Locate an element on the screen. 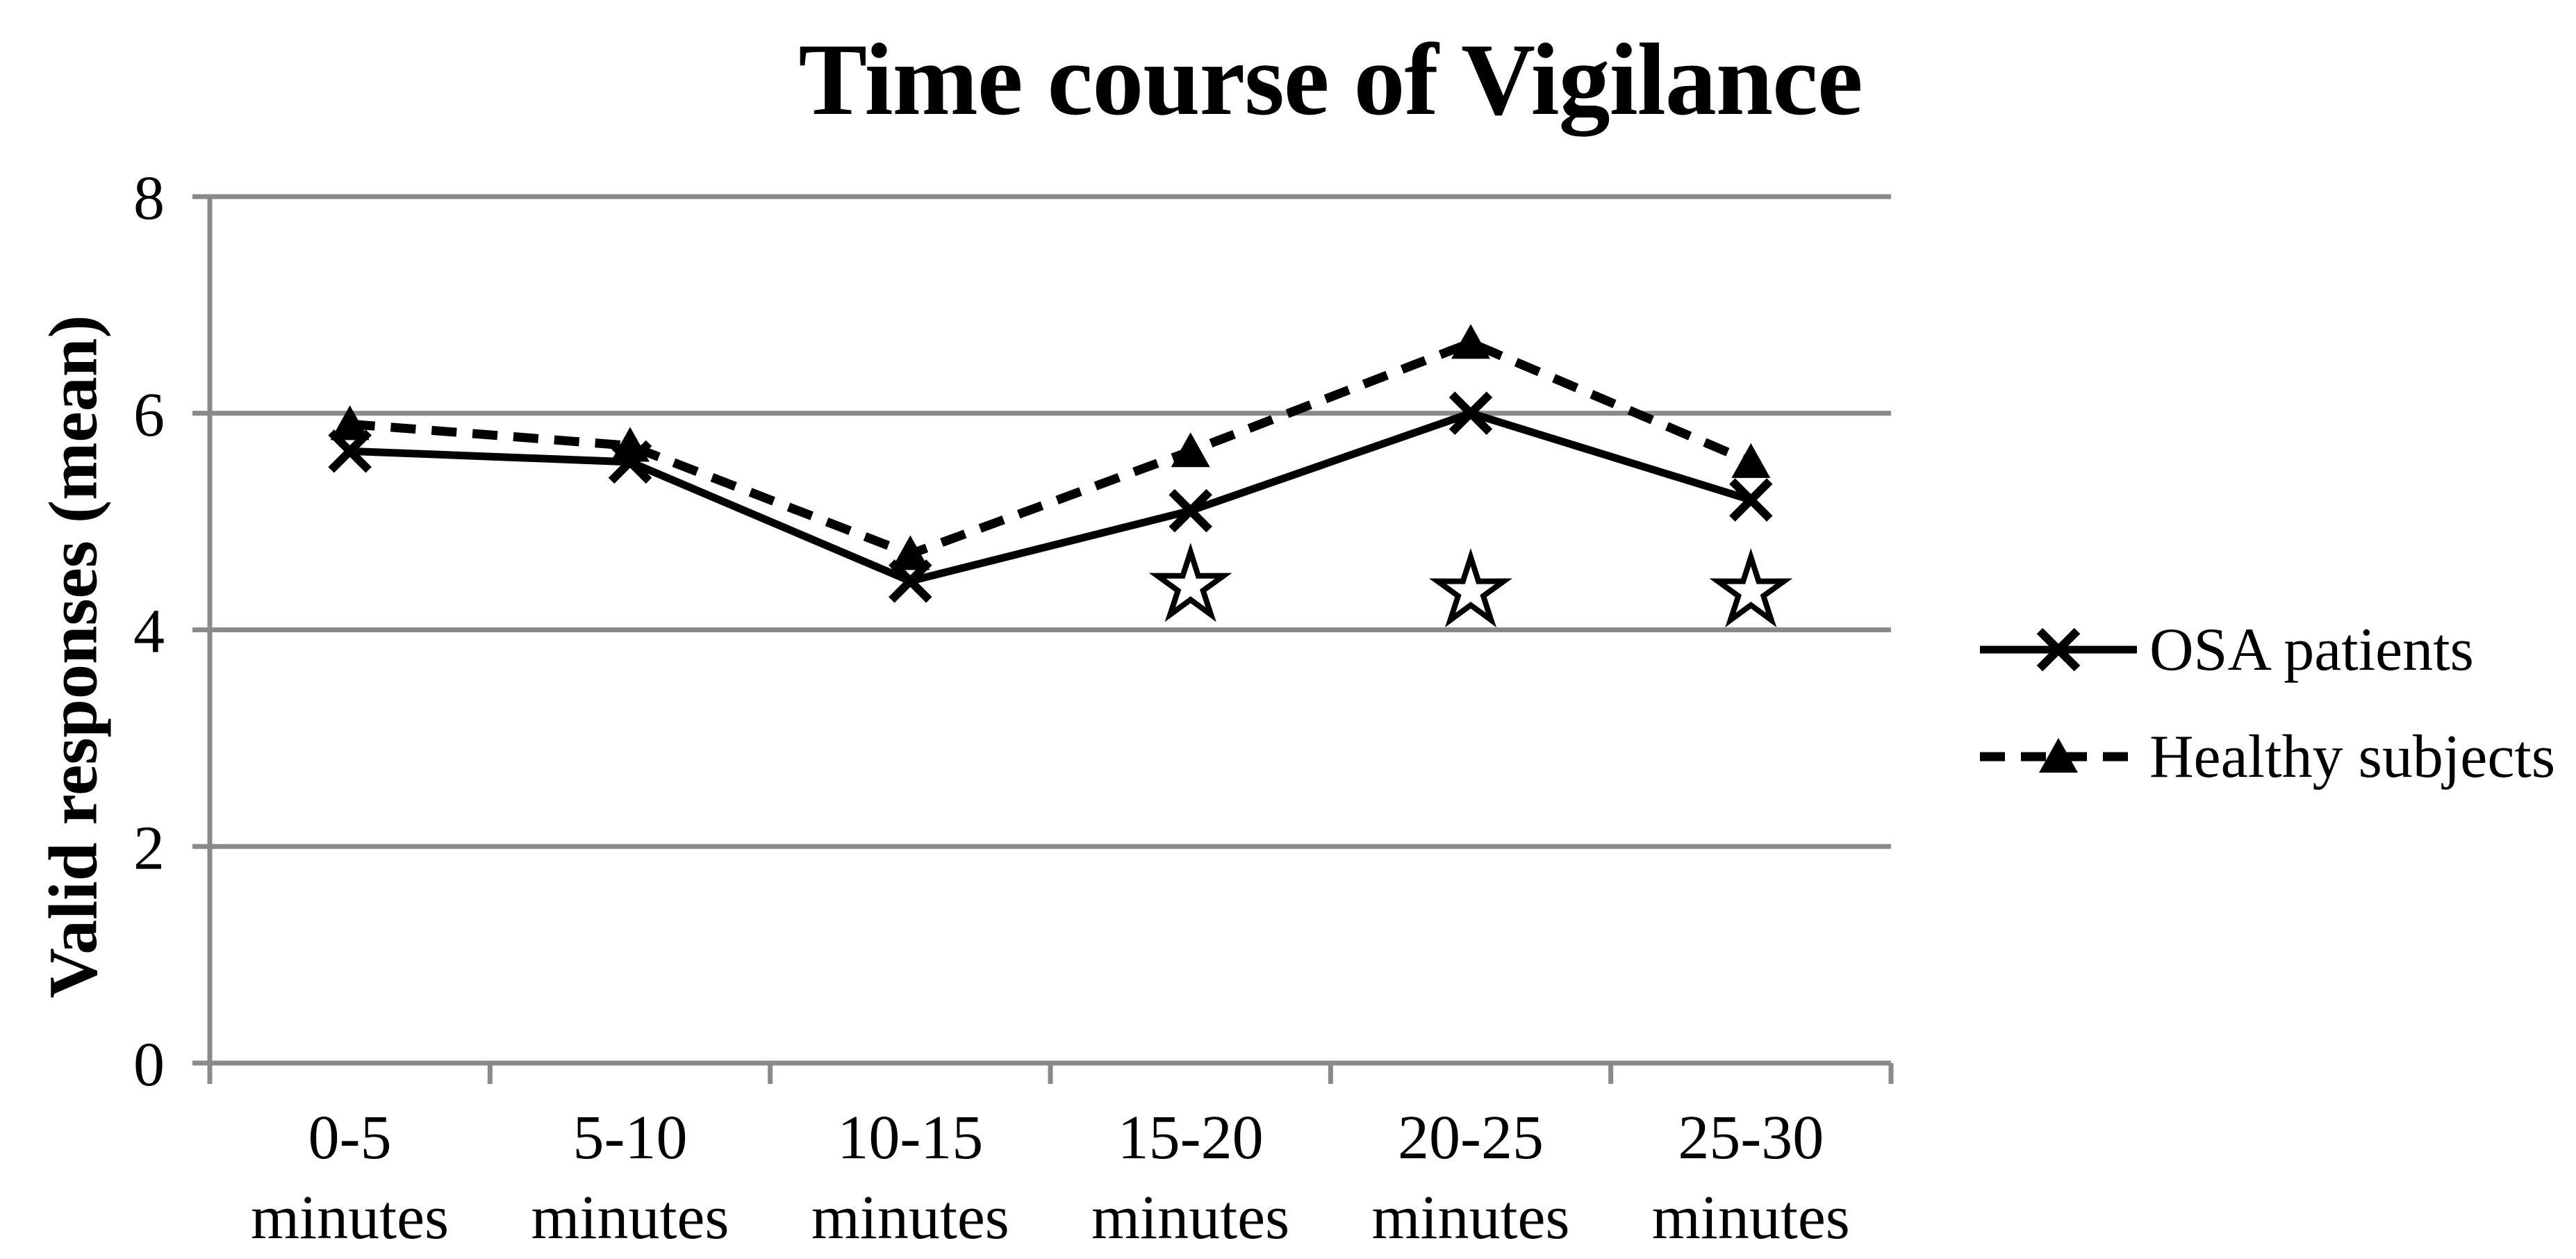 This screenshot has width=2576, height=1259. chart-title: Time course of Vigilance is located at coordinates (1331, 80).